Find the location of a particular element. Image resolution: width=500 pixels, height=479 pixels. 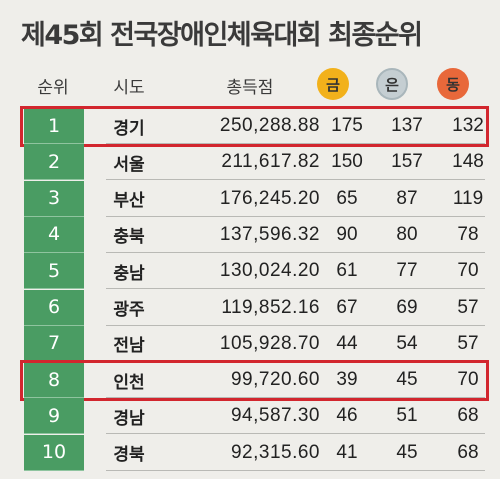

region-cell: 서울 is located at coordinates (129, 164).